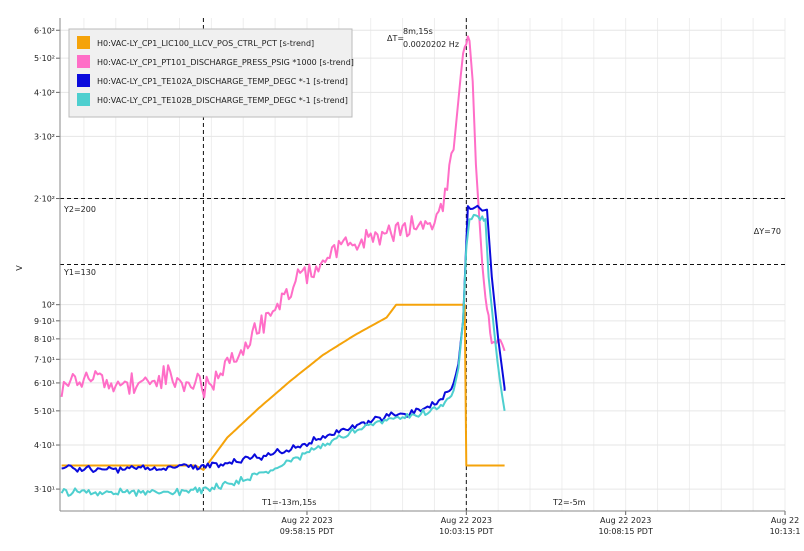 This screenshot has width=804, height=551. What do you see at coordinates (44, 136) in the screenshot?
I see `y-tick-label: 3·10²` at bounding box center [44, 136].